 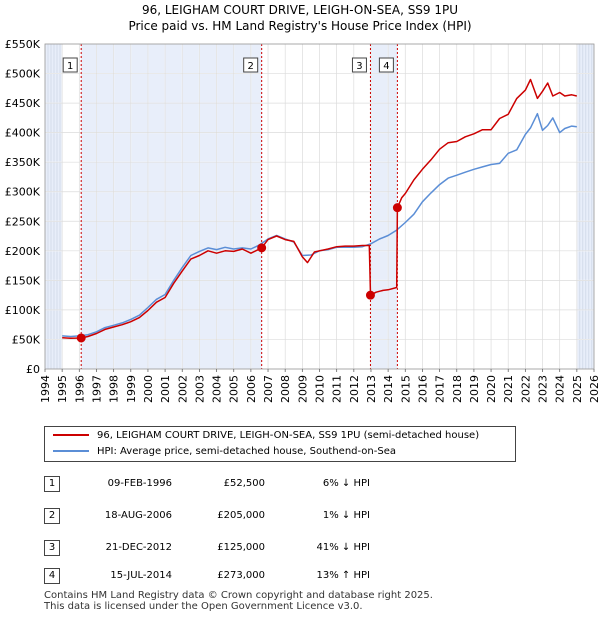 What do you see at coordinates (300, 548) in the screenshot?
I see `sale-row: 3 21-DEC-2012 £125,000 41% ↓ HPI` at bounding box center [300, 548].